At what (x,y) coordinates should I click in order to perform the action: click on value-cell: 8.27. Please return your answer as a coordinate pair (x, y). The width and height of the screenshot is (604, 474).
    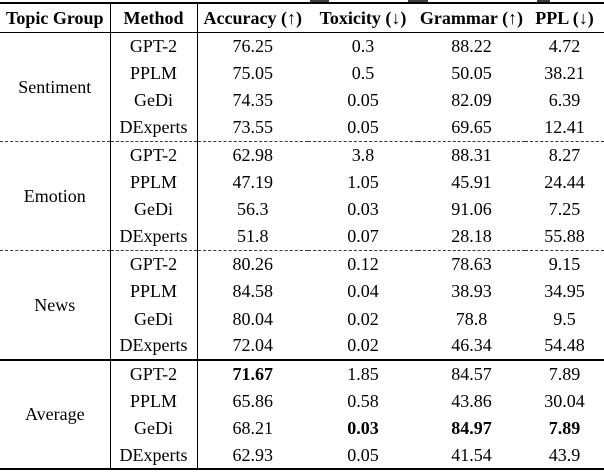
    Looking at the image, I should click on (564, 155).